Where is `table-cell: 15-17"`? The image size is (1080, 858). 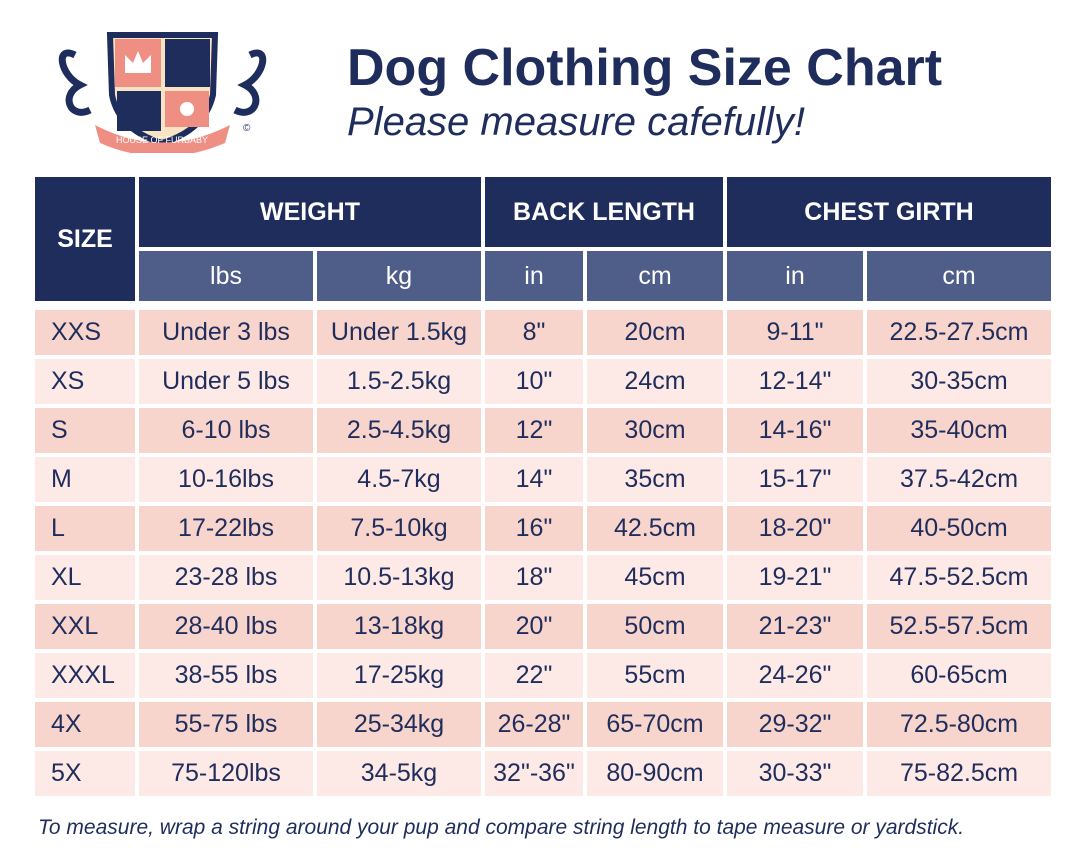
table-cell: 15-17" is located at coordinates (795, 479).